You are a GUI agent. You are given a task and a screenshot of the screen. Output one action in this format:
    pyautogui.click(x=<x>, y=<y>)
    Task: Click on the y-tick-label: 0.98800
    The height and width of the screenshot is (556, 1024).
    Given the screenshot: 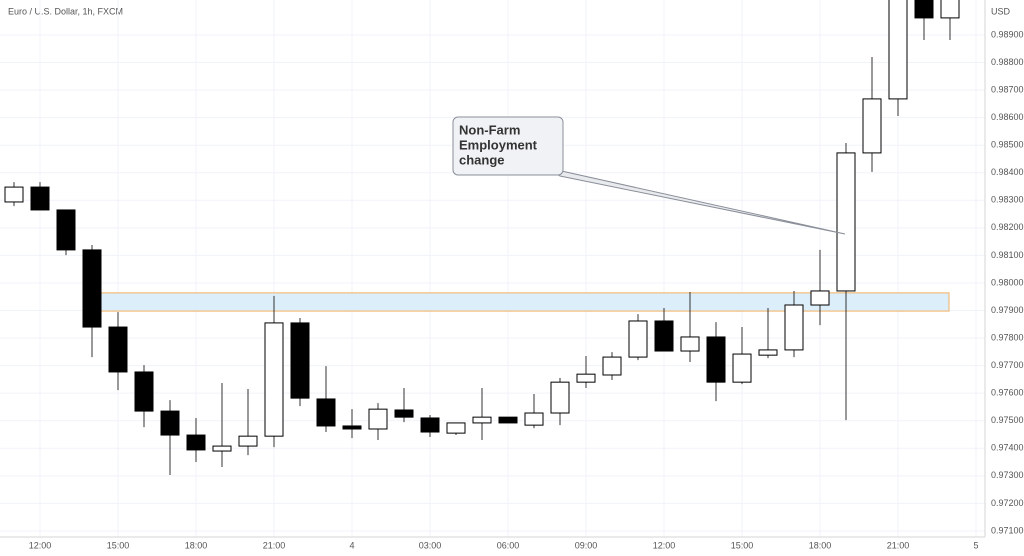 What is the action you would take?
    pyautogui.click(x=1007, y=62)
    